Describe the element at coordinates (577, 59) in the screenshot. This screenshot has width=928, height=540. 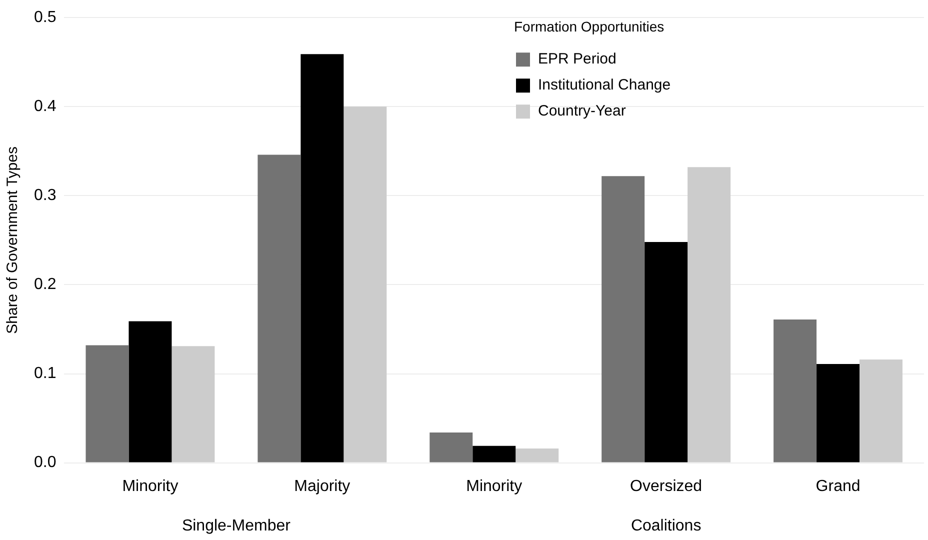
I see `legend-label: EPR Period` at that location.